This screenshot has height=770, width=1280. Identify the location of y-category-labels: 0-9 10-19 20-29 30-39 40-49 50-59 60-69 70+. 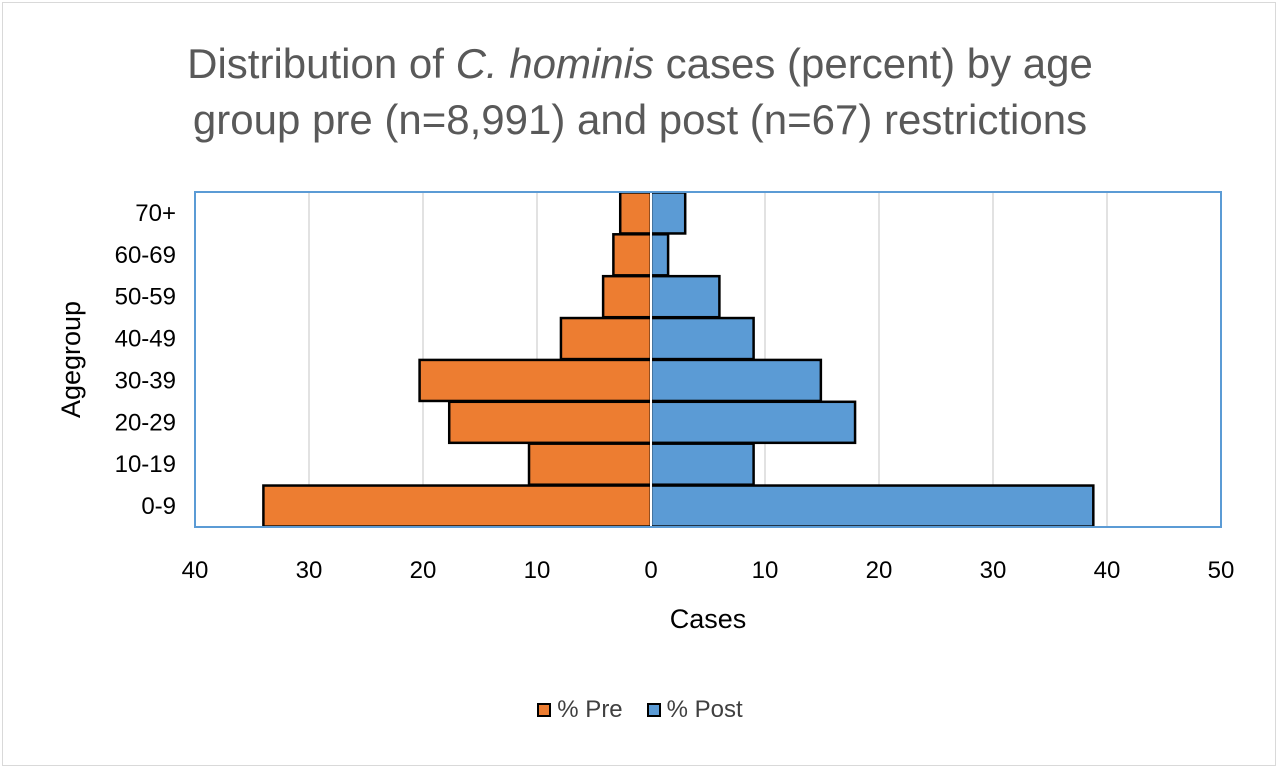
(145, 360).